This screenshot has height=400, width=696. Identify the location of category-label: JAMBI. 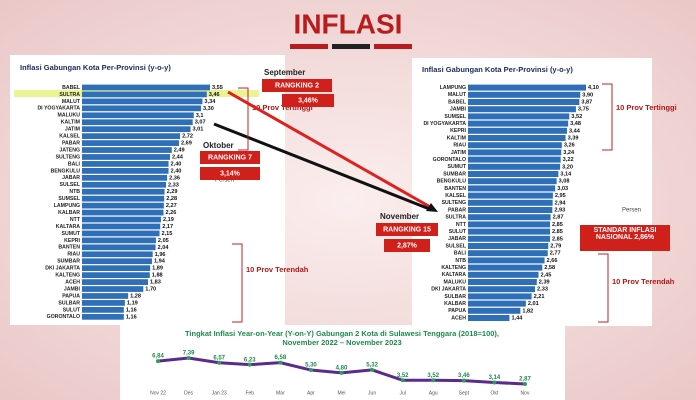
(72, 289).